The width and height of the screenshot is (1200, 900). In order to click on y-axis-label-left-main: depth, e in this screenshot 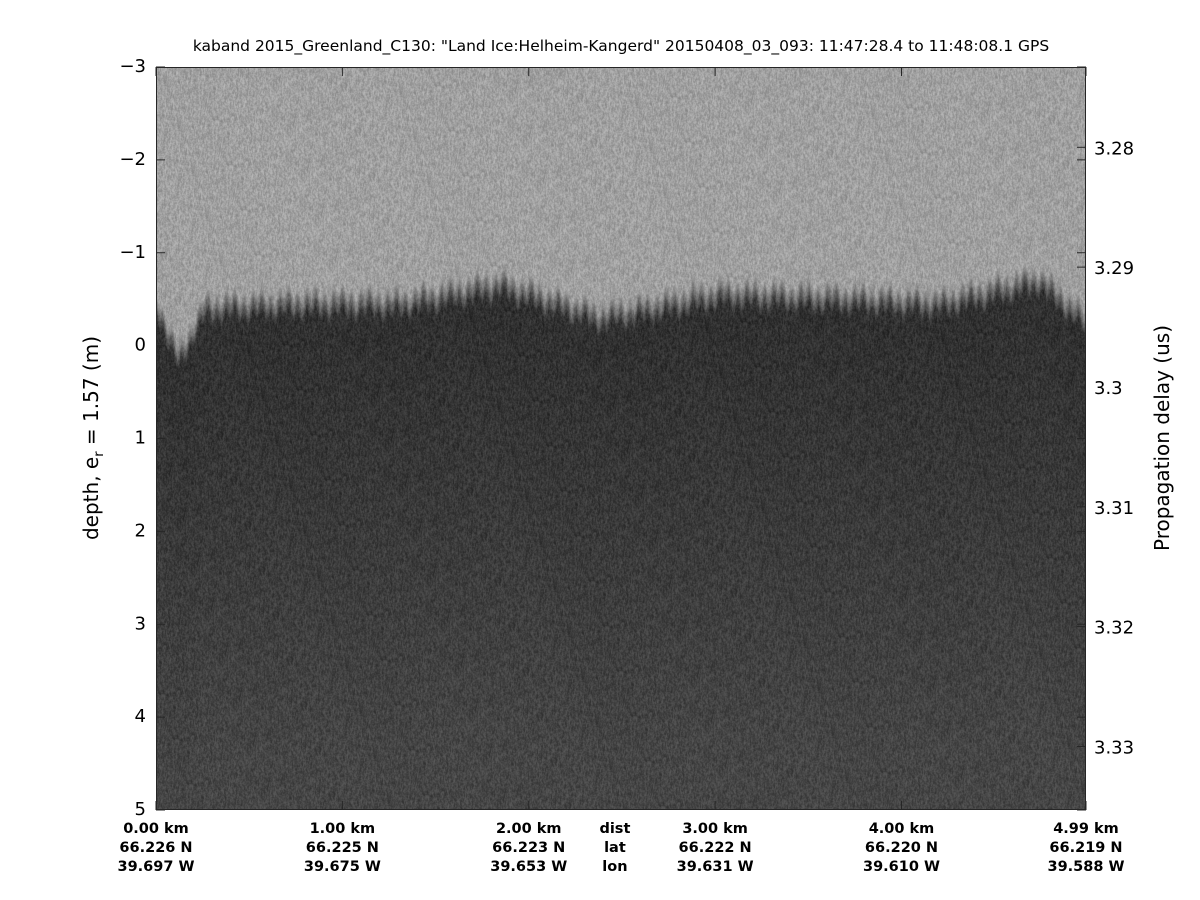, I will do `click(91, 498)`.